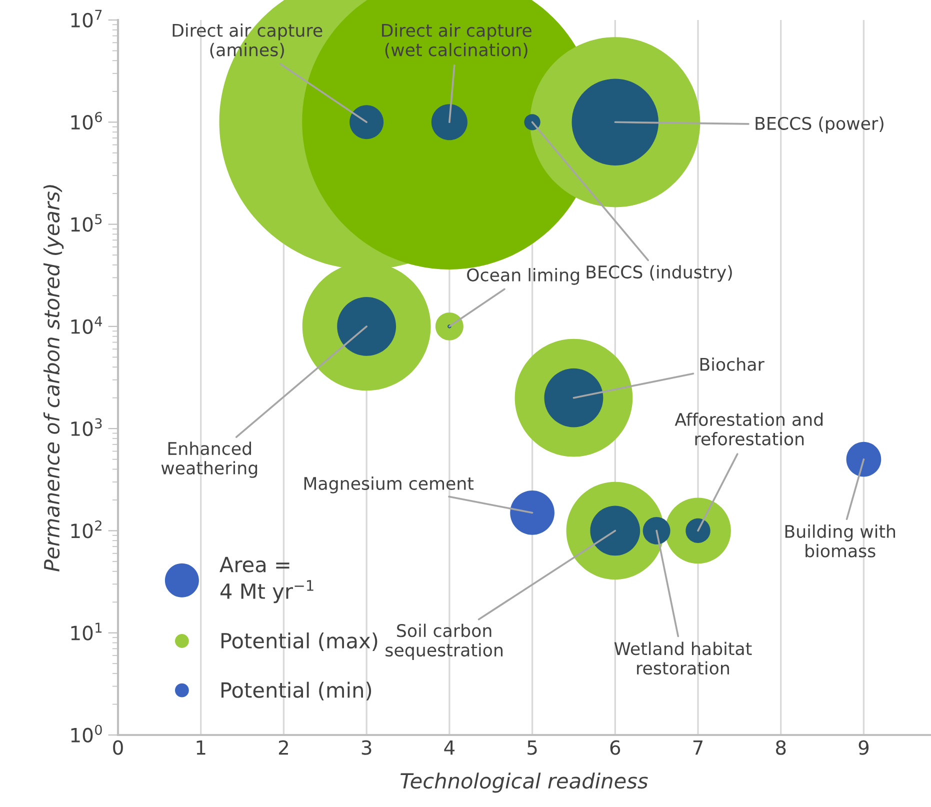 This screenshot has height=807, width=931. What do you see at coordinates (296, 691) in the screenshot?
I see `legend-label: Potential (min)` at bounding box center [296, 691].